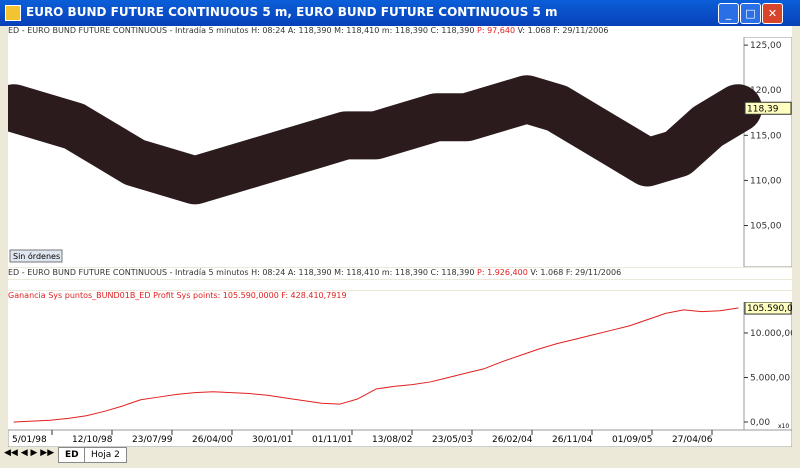 This screenshot has height=468, width=800. What do you see at coordinates (400, 285) in the screenshot?
I see `panel-strip` at bounding box center [400, 285].